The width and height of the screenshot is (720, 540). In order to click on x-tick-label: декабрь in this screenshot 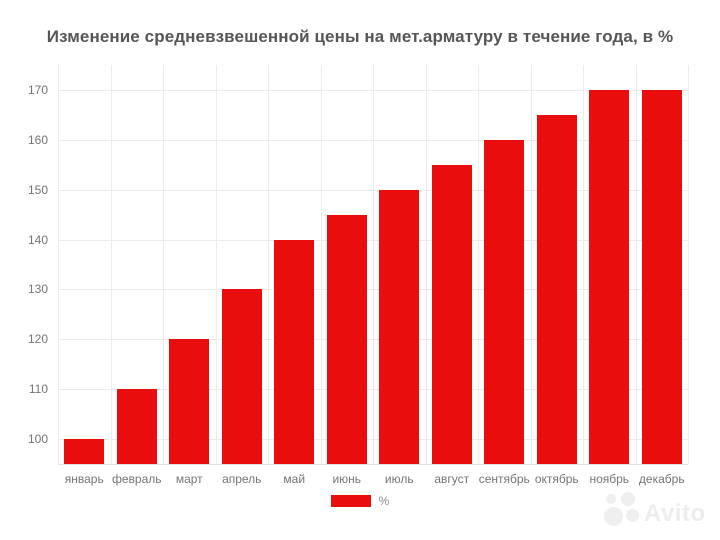, I will do `click(661, 479)`.